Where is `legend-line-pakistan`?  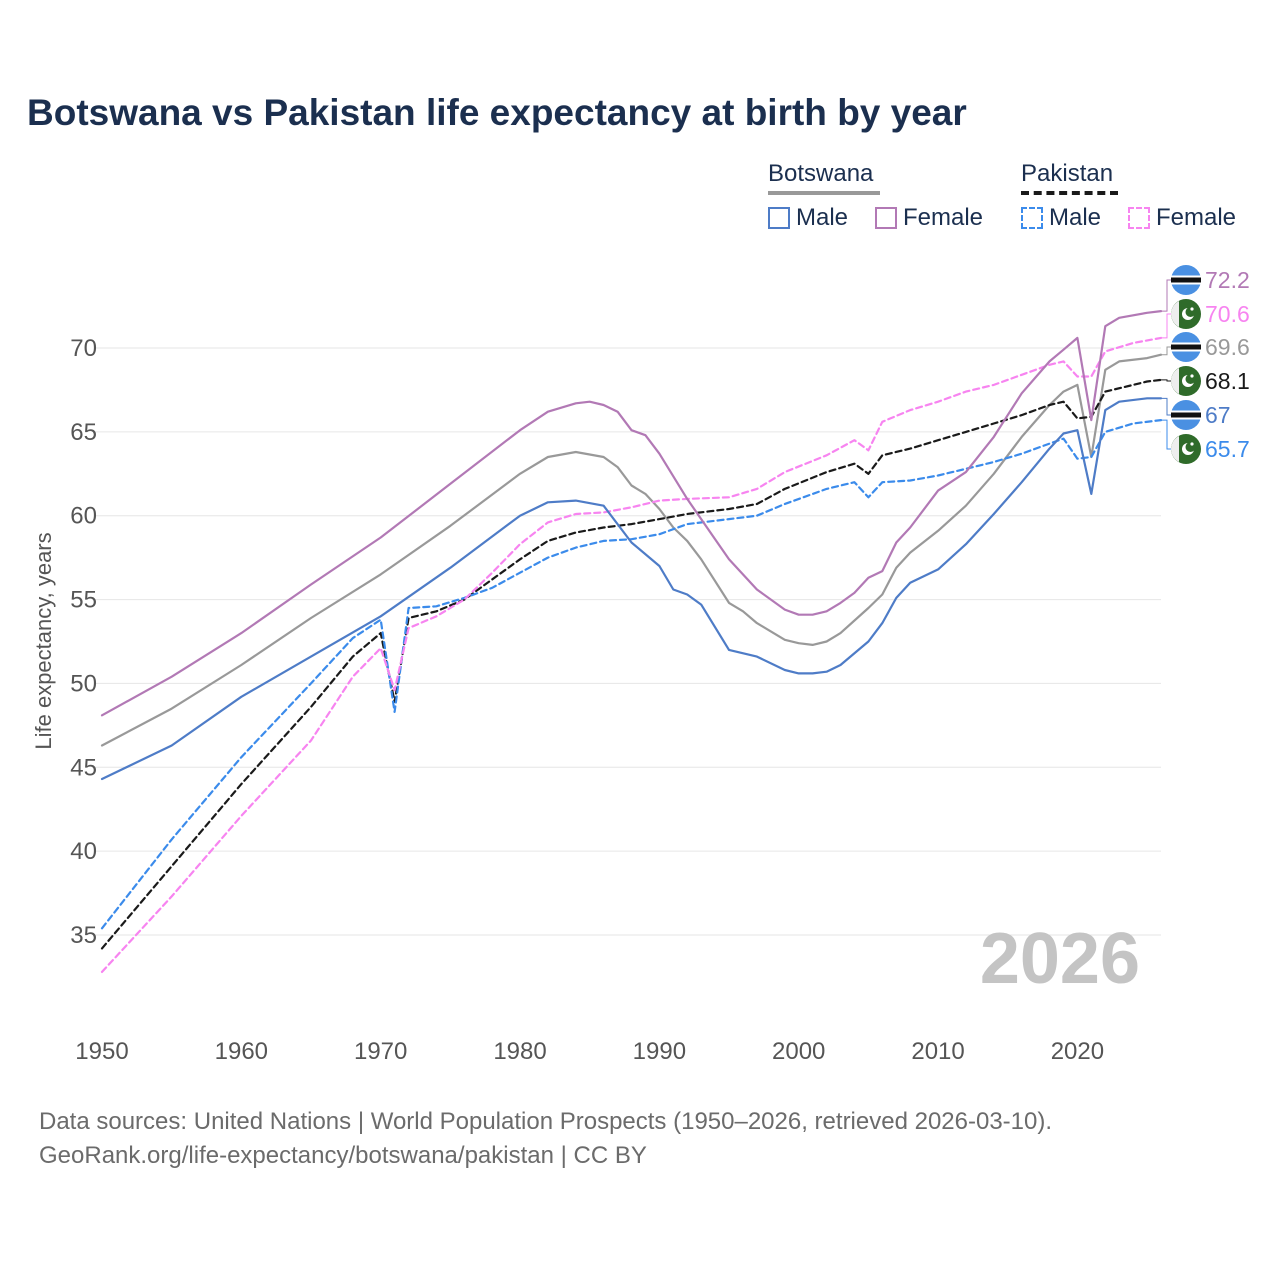
legend-line-pakistan is located at coordinates (1069, 193).